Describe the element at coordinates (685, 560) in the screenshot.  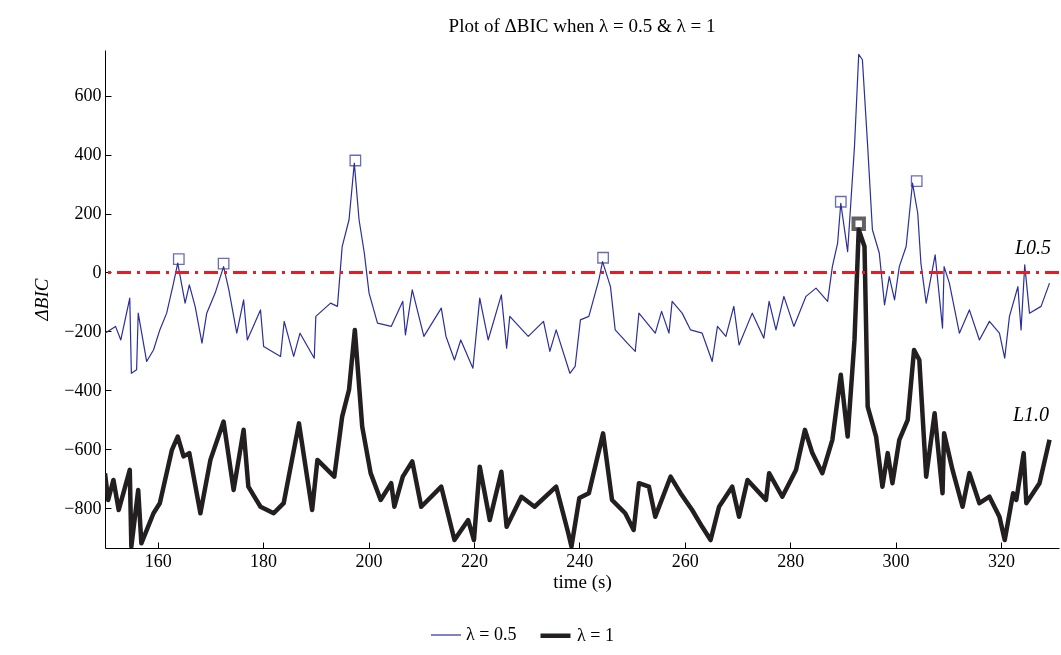
I see `x-tick-label: 260` at that location.